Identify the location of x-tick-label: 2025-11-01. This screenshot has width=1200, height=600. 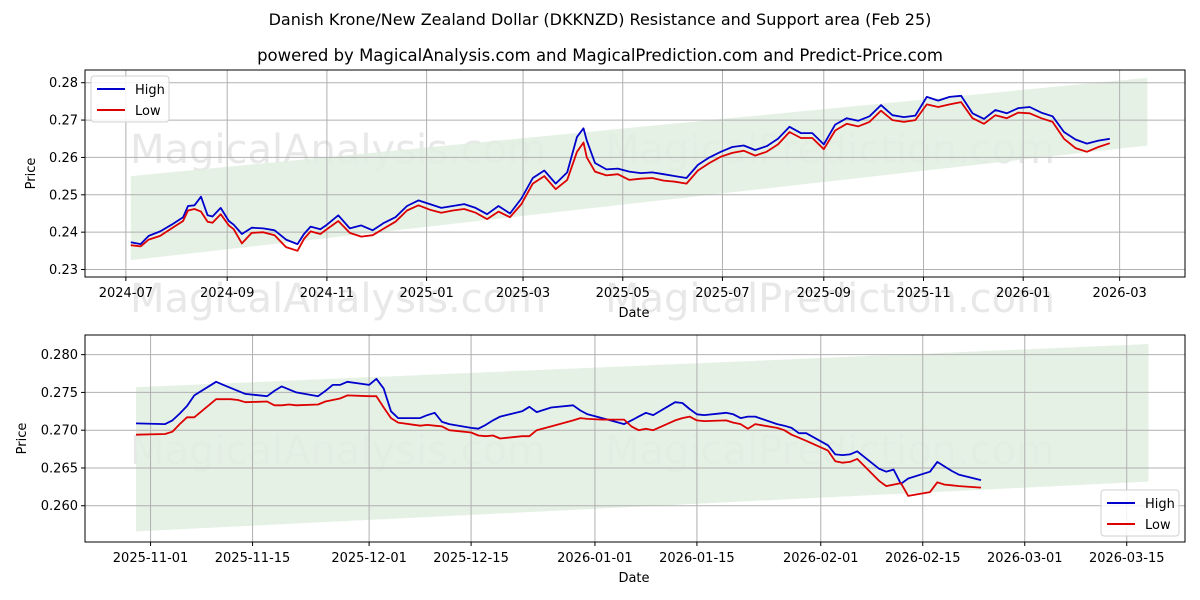
(151, 558).